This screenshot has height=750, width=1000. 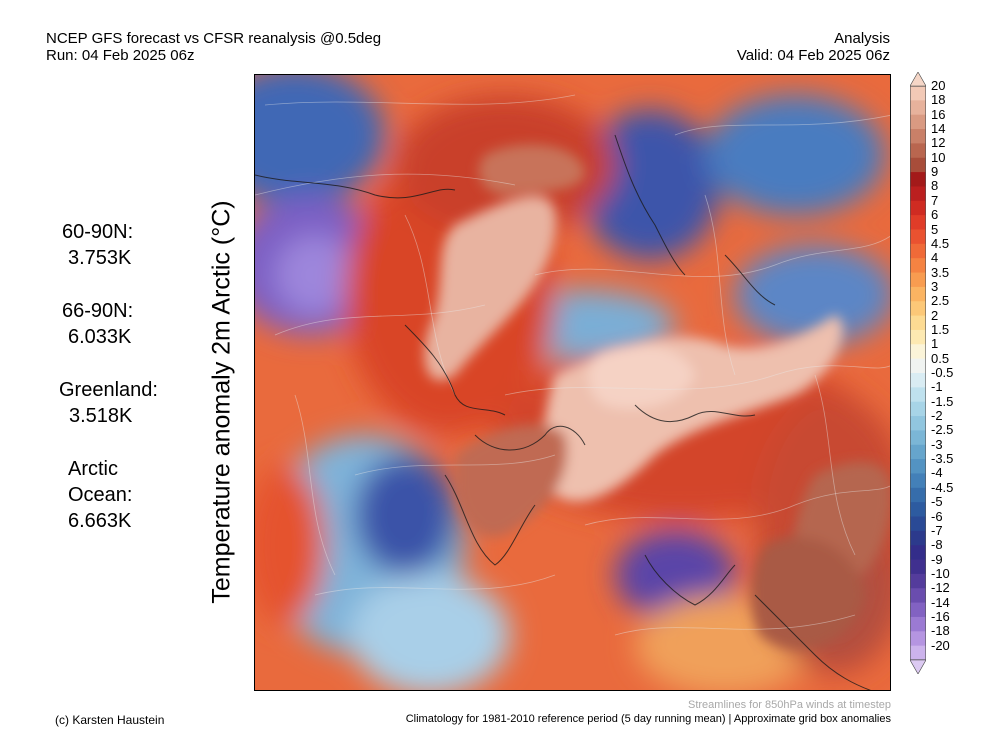 What do you see at coordinates (940, 243) in the screenshot?
I see `colorbar-tick-label: 4.5` at bounding box center [940, 243].